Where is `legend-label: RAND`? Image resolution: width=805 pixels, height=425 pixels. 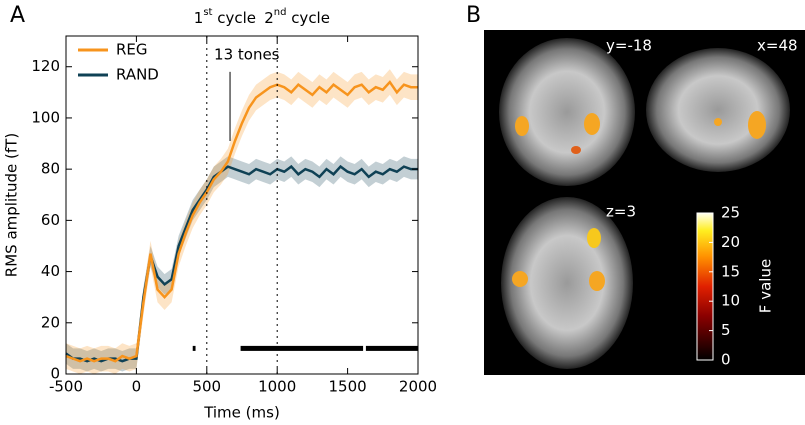
legend-label: RAND is located at coordinates (137, 75).